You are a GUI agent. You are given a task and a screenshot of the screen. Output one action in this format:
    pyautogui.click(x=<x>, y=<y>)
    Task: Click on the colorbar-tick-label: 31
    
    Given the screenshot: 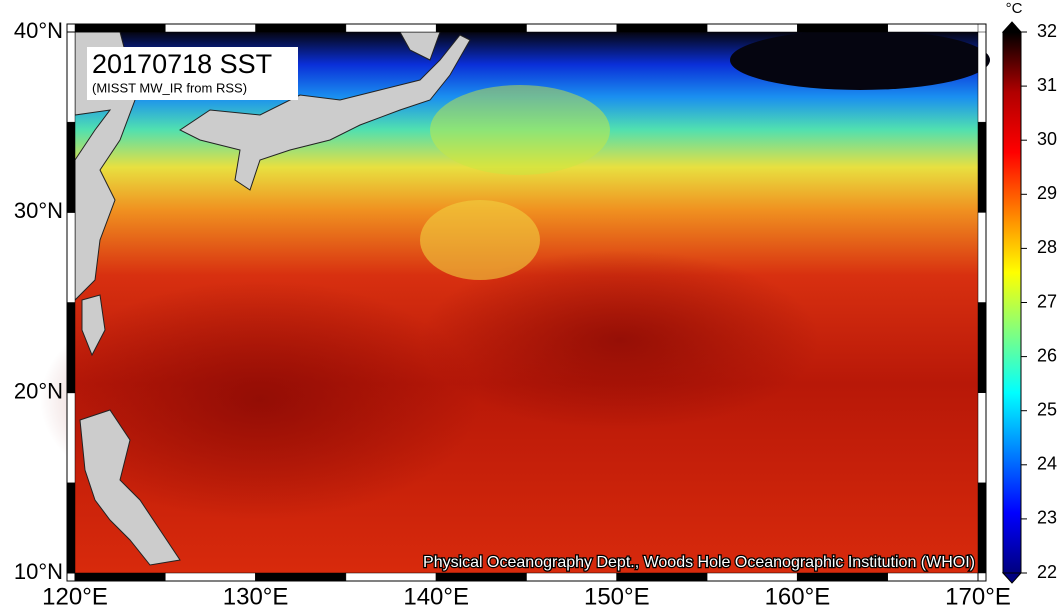 What is the action you would take?
    pyautogui.click(x=1047, y=85)
    